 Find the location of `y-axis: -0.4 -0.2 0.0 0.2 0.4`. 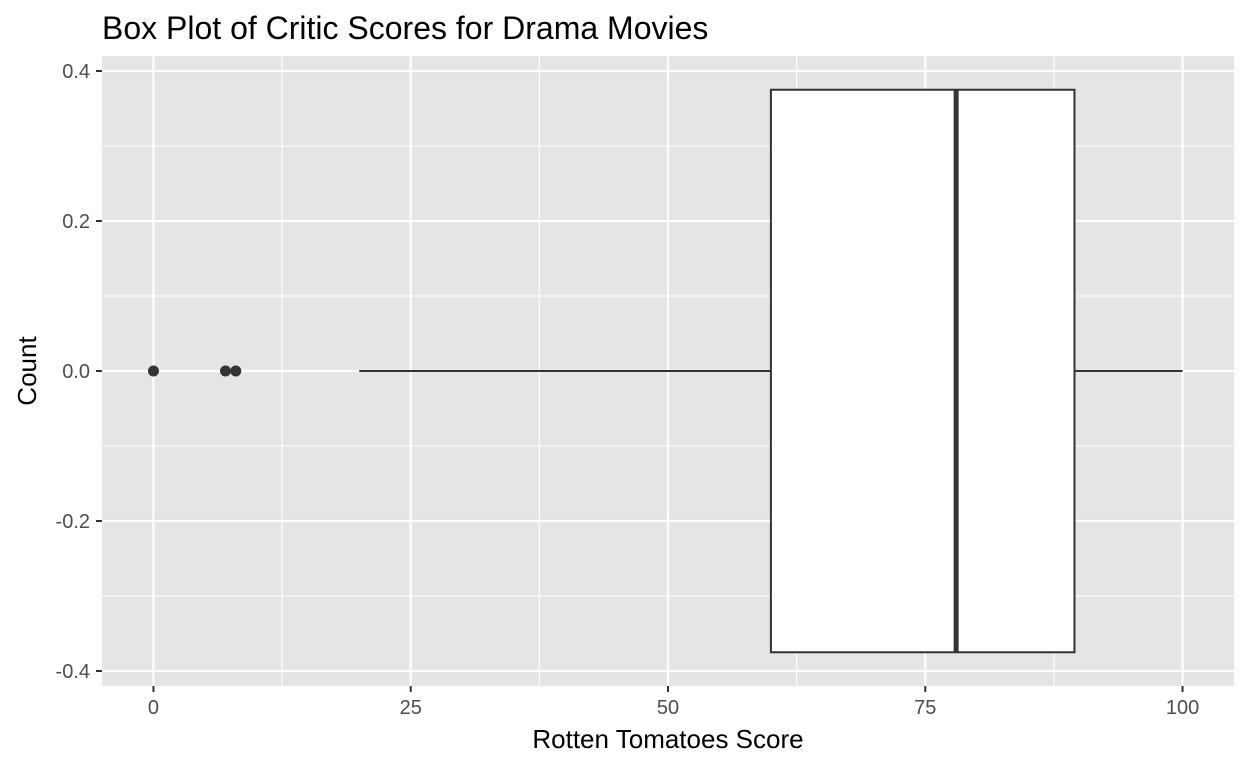

y-axis: -0.4 -0.2 0.0 0.2 0.4 is located at coordinates (79, 372).